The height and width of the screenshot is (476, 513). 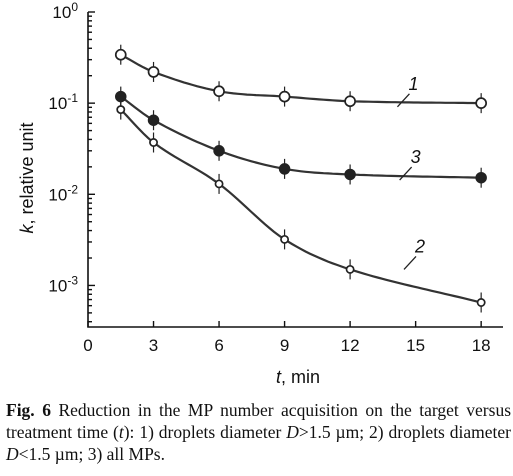 I want to click on y-tick-label: 10⁻³, so click(x=63, y=284).